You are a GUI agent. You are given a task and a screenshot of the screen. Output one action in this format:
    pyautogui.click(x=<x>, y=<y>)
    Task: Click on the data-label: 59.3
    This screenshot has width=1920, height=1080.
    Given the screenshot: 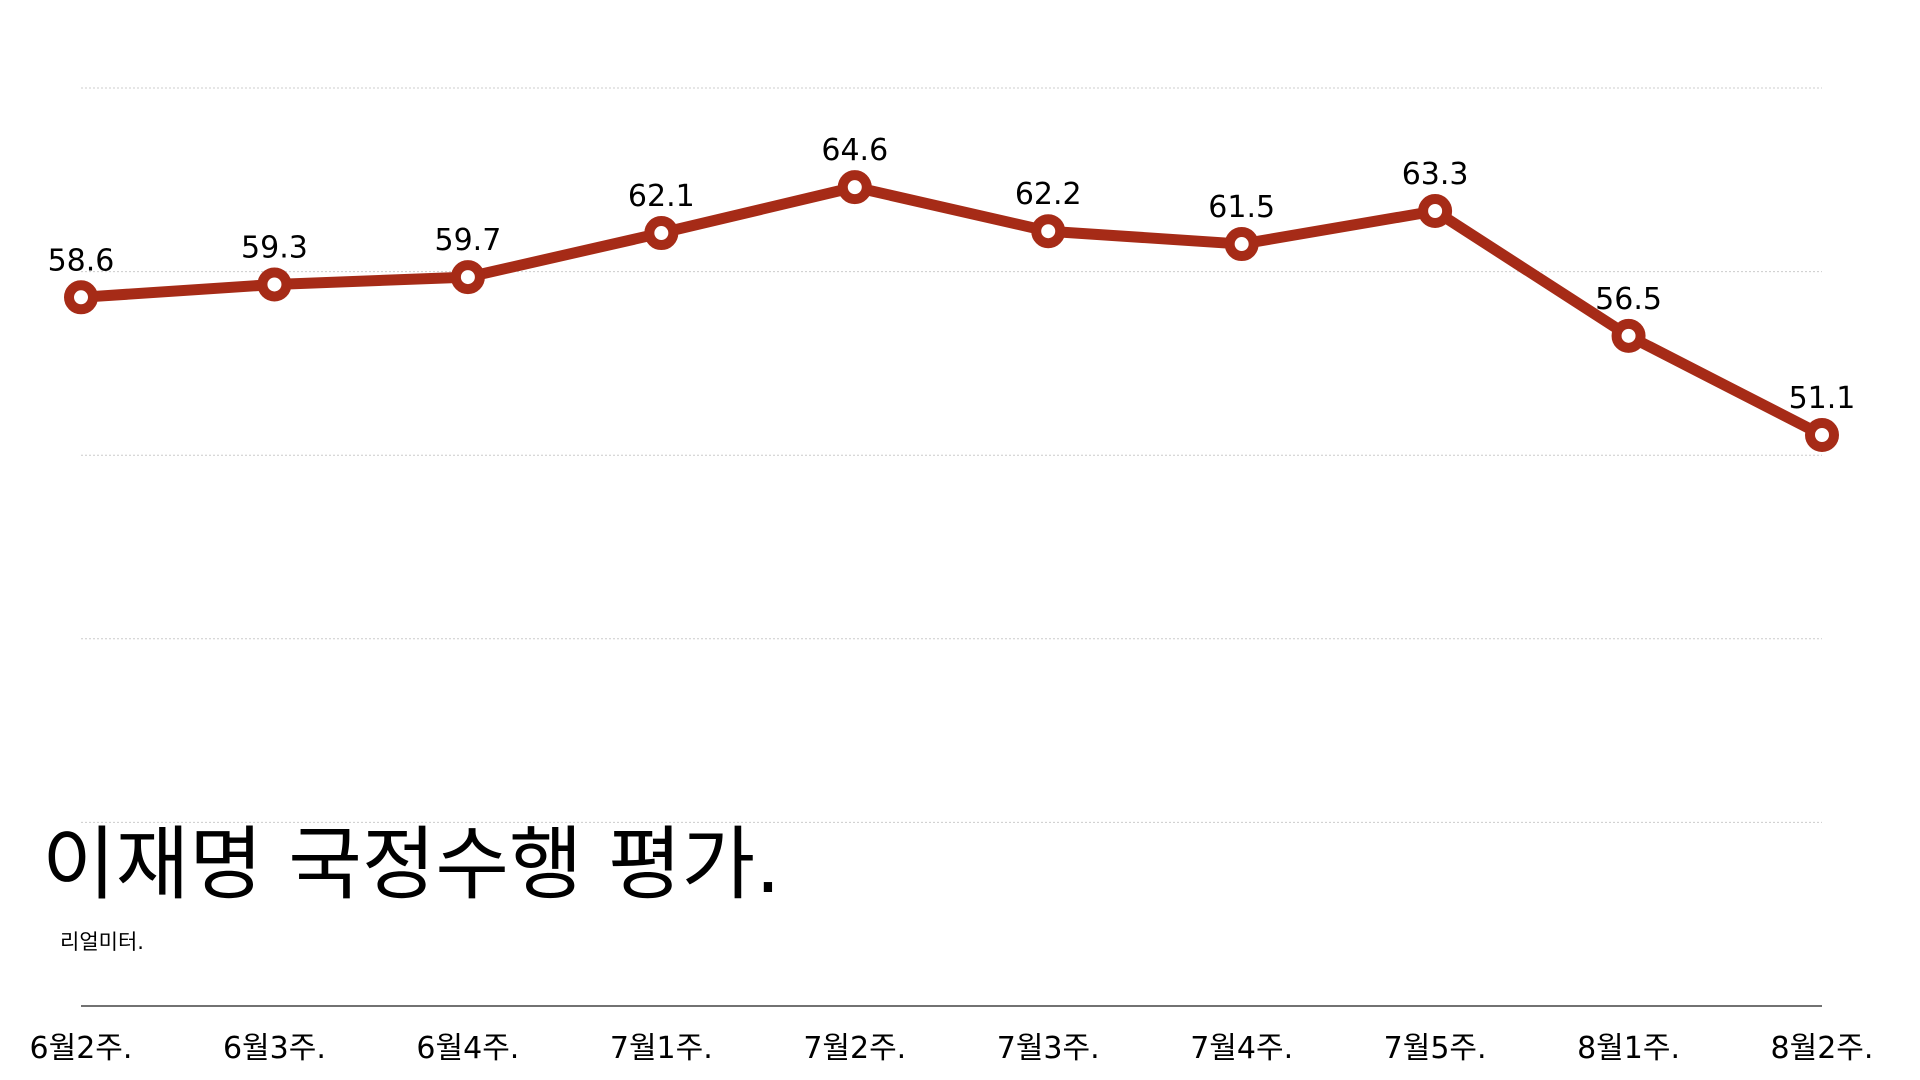 What is the action you would take?
    pyautogui.click(x=274, y=247)
    